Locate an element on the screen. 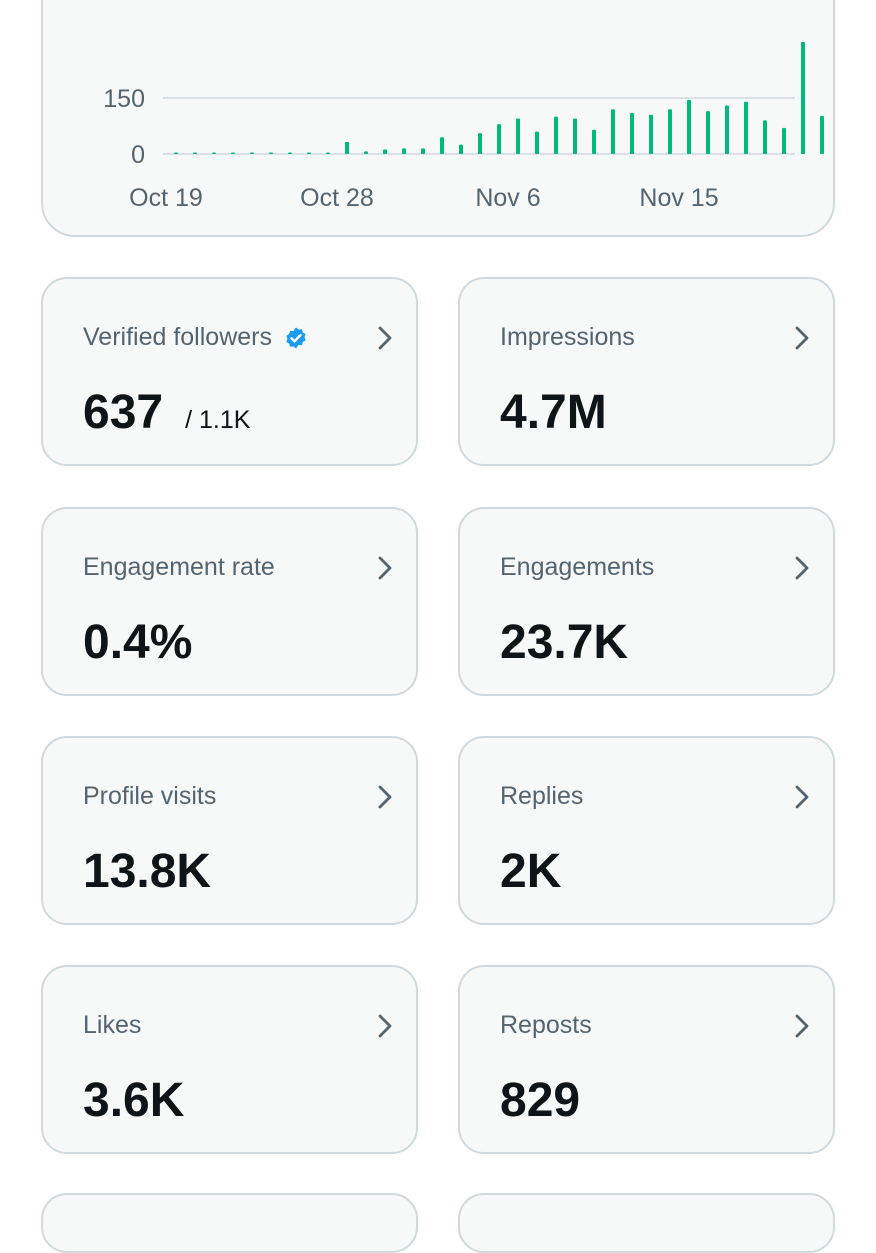 Image resolution: width=876 pixels, height=1253 pixels. metric-sub-value: / 1.1K is located at coordinates (218, 420).